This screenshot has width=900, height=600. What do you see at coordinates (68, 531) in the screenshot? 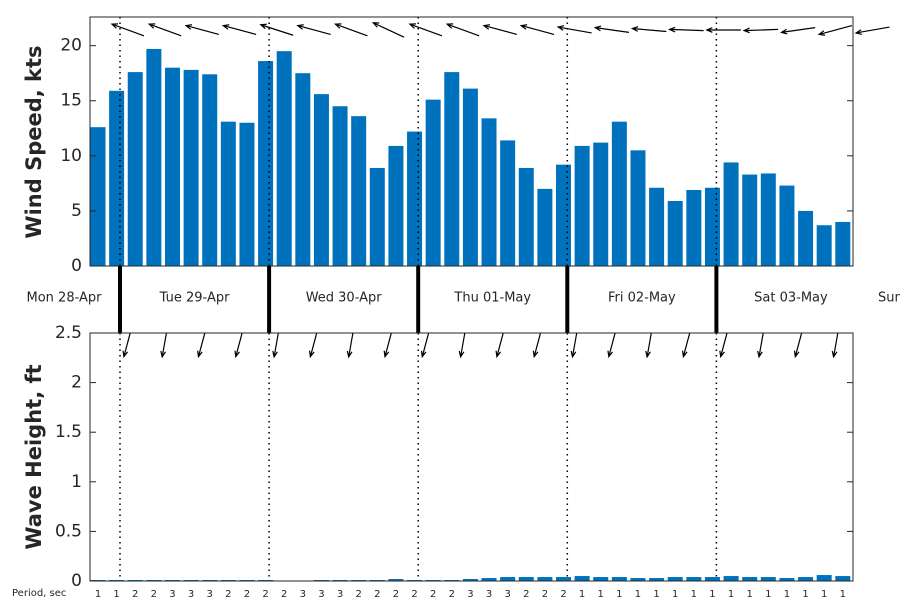
I see `y-tick-label: 0.5` at bounding box center [68, 531].